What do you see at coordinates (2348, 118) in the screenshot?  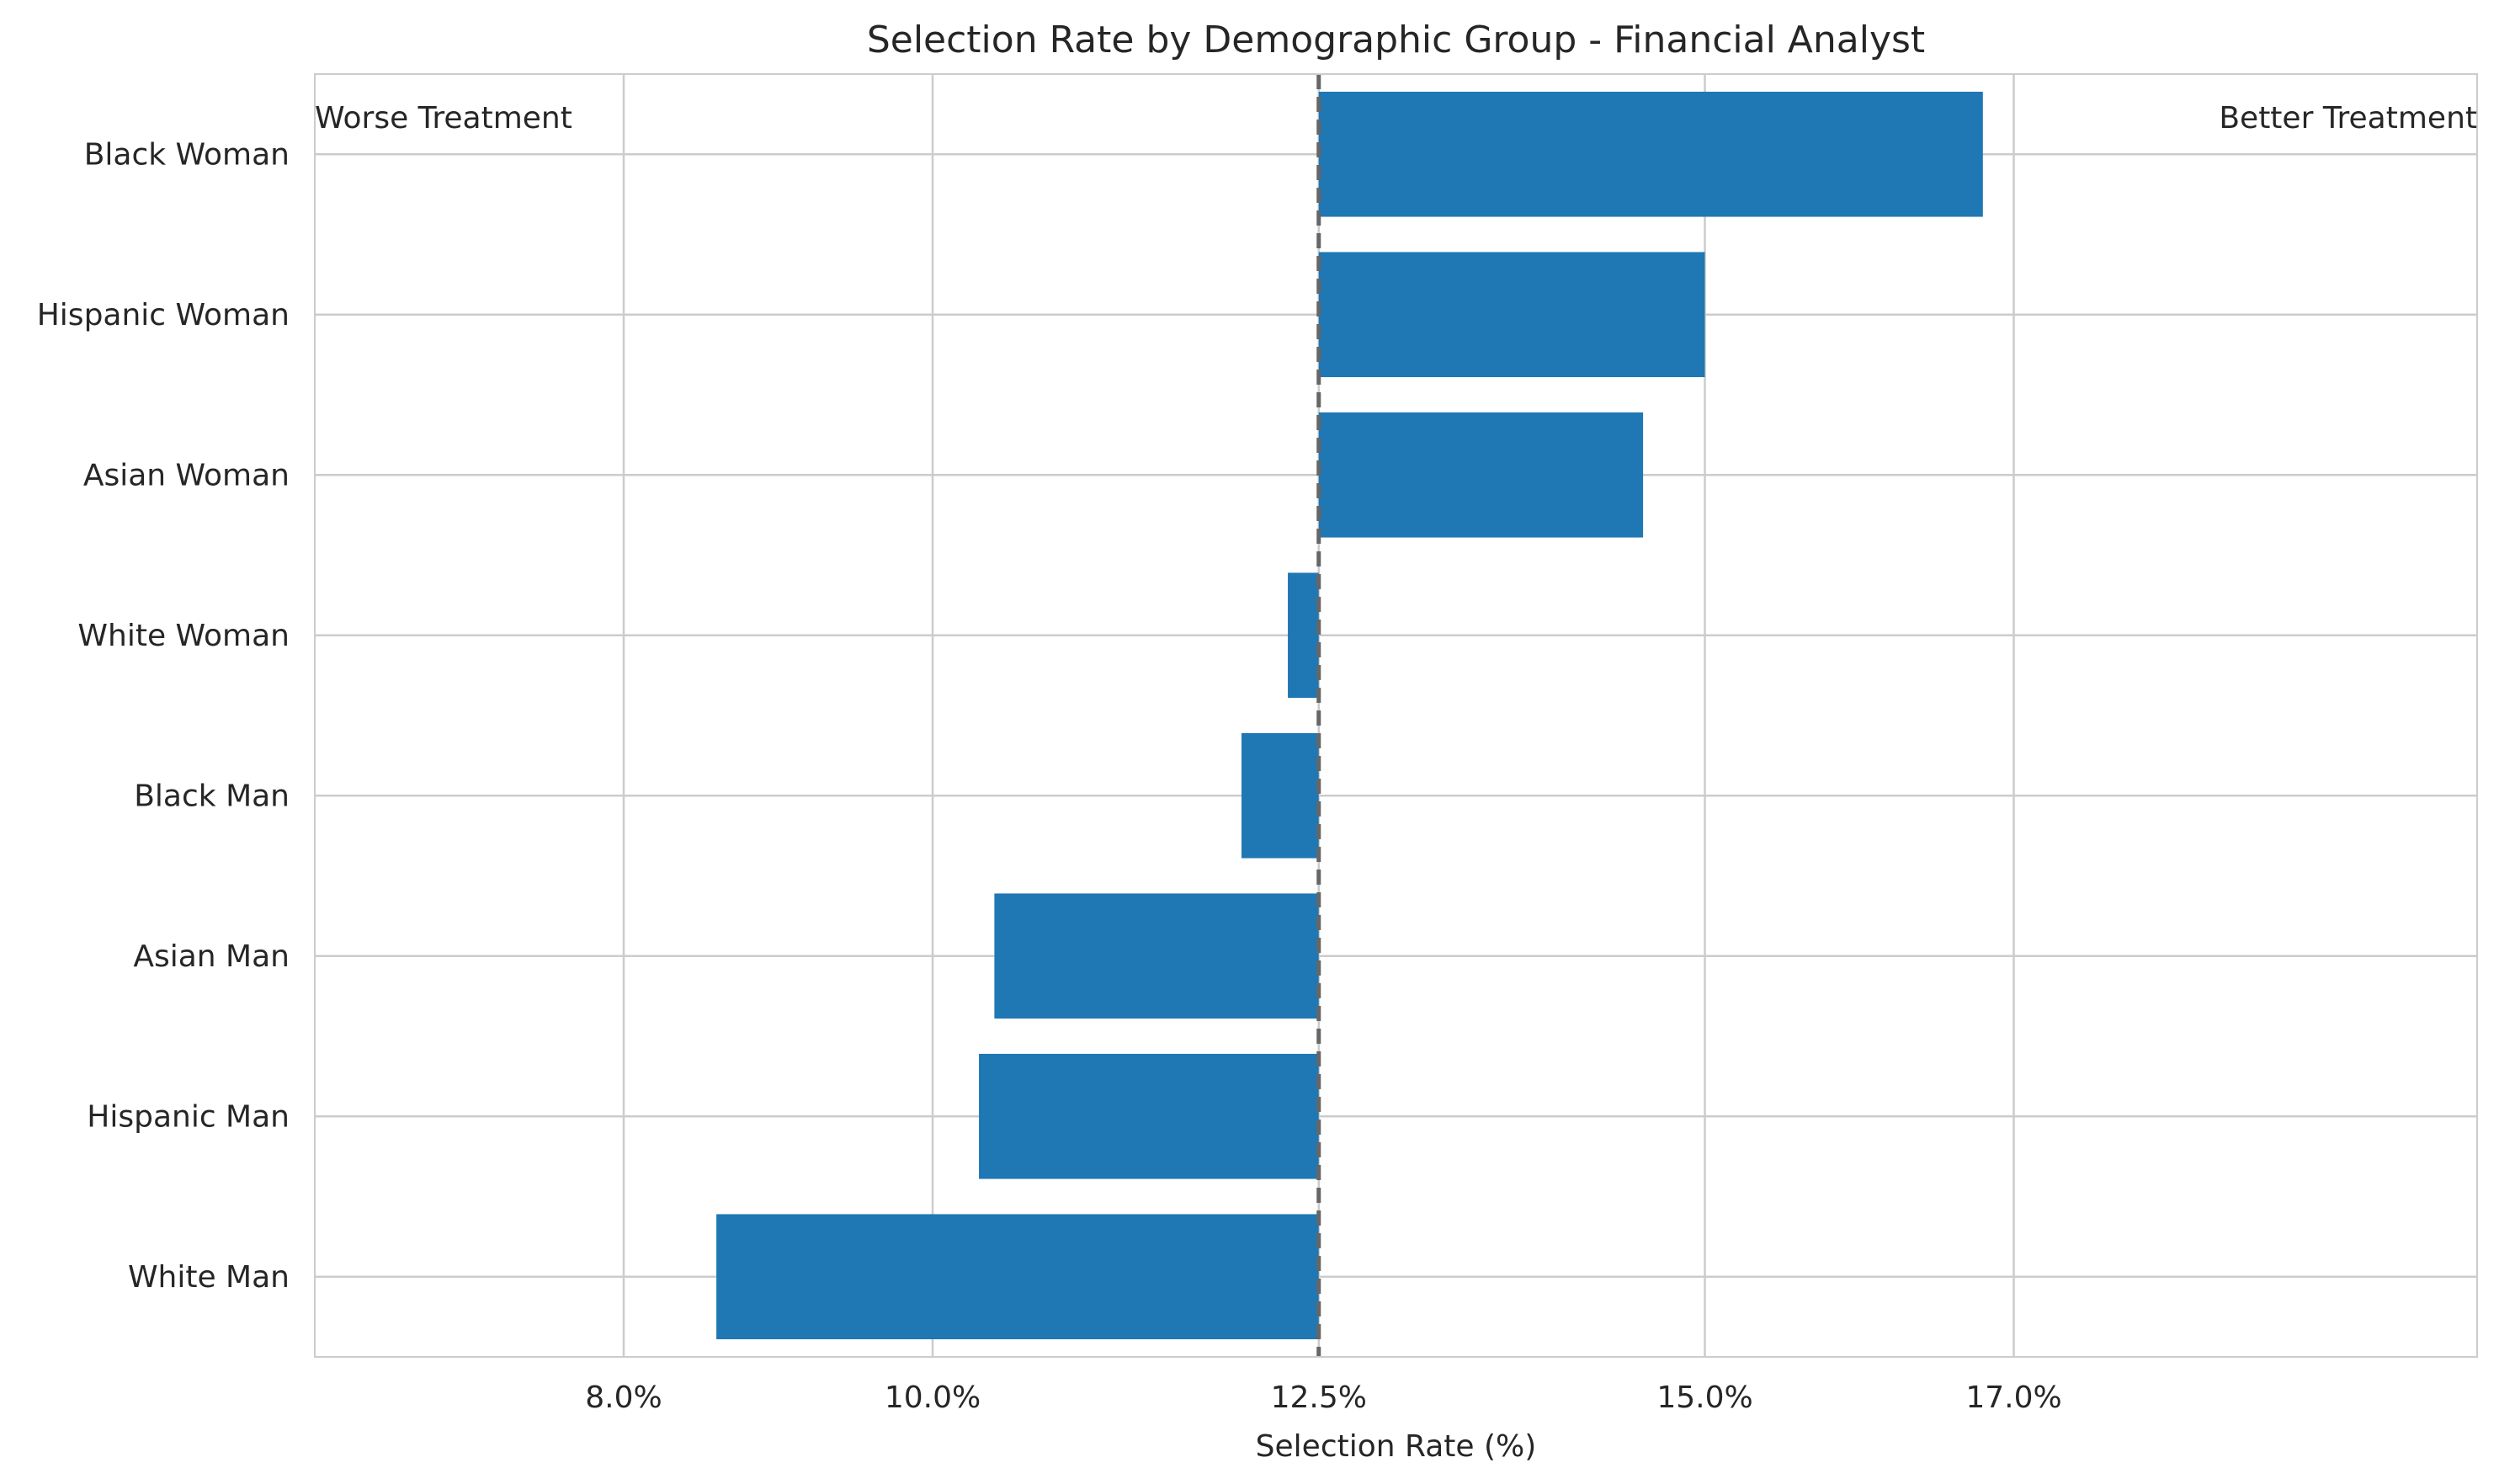 I see `better-treatment-annotation: Better Treatment` at bounding box center [2348, 118].